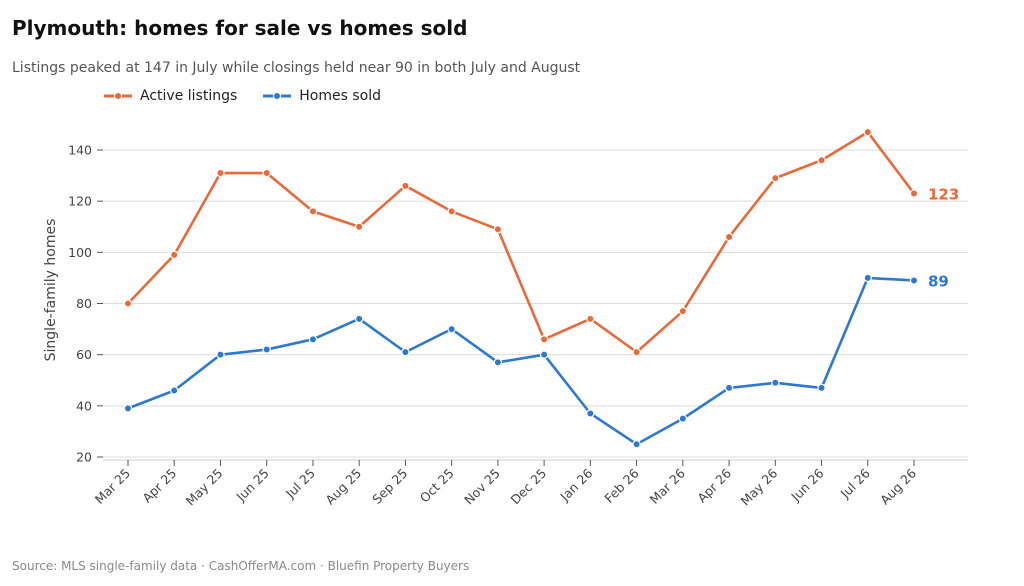 The height and width of the screenshot is (586, 1024). What do you see at coordinates (112, 486) in the screenshot?
I see `x-tick-label-0: Mar 25` at bounding box center [112, 486].